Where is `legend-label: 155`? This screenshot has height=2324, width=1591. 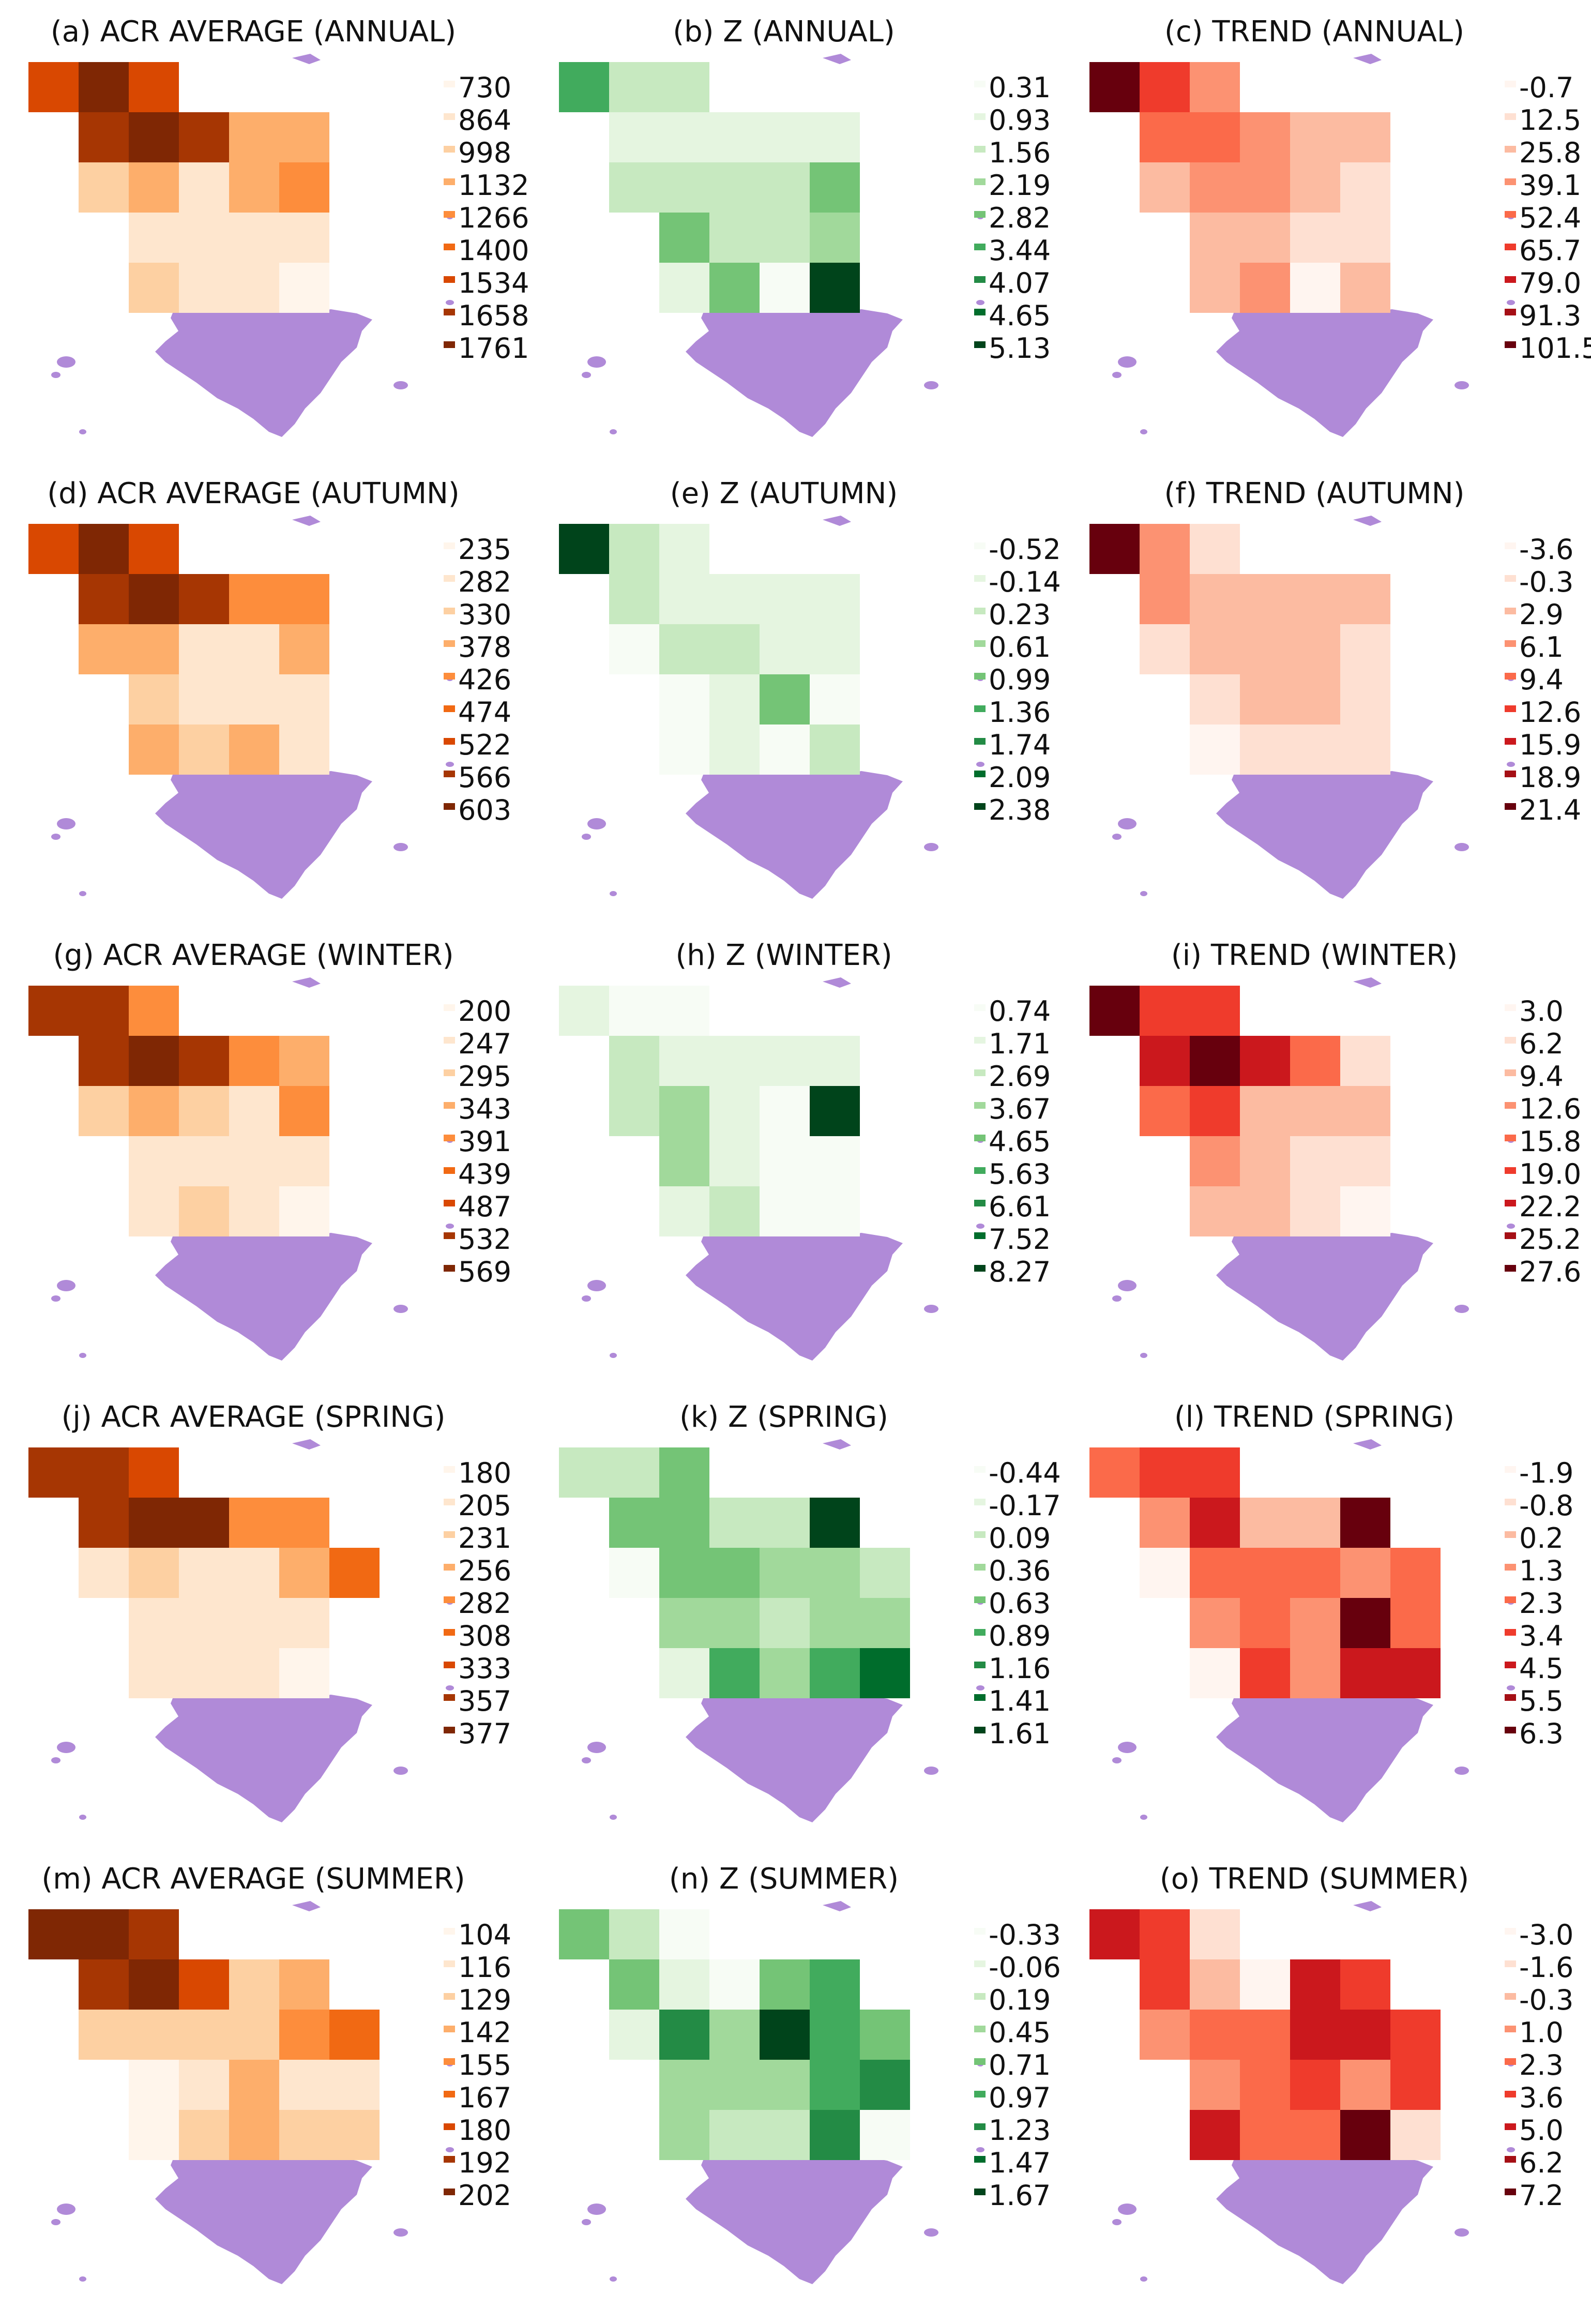
legend-label: 155 is located at coordinates (484, 2065).